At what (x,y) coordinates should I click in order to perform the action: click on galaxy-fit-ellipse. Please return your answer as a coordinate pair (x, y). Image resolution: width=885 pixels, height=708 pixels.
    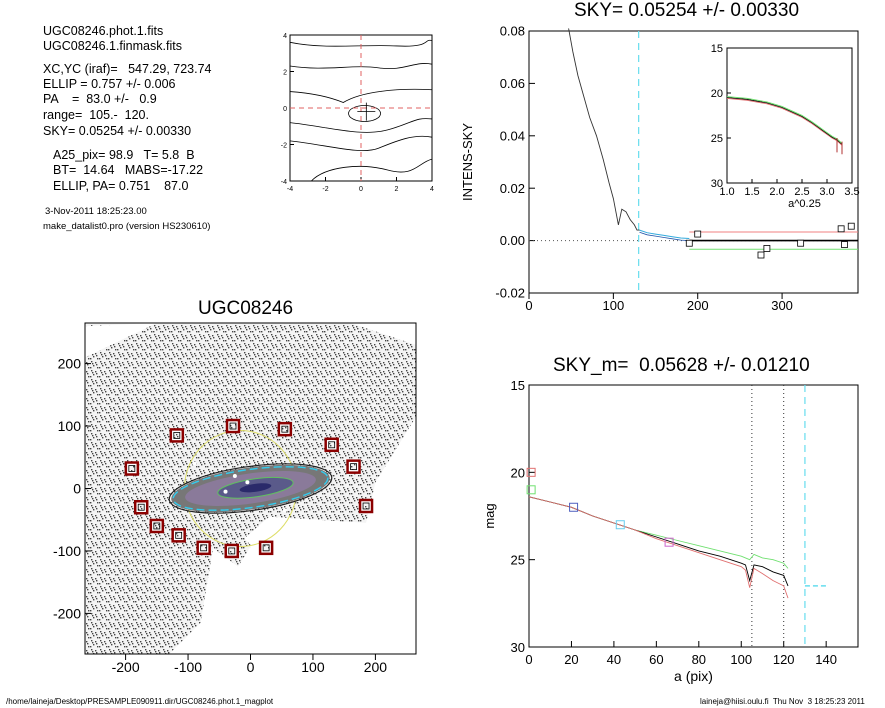
    Looking at the image, I should click on (250, 488).